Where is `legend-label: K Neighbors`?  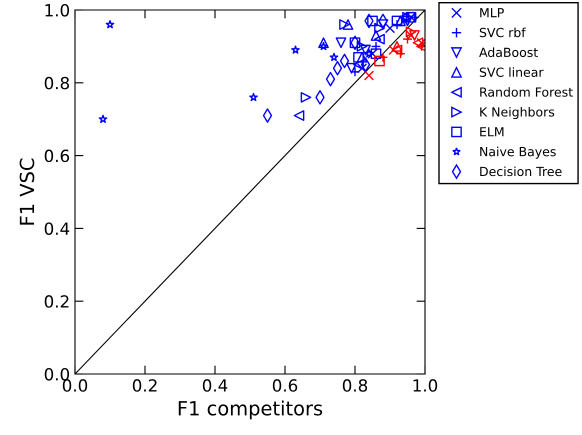 legend-label: K Neighbors is located at coordinates (517, 113).